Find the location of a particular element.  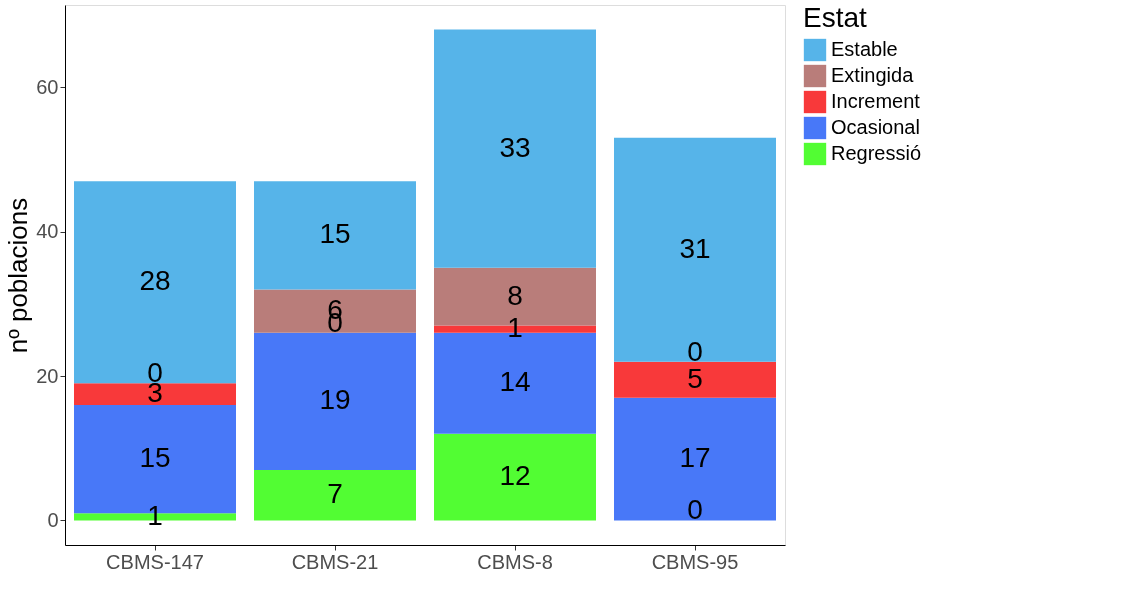

y-tick-label: 60 is located at coordinates (47, 86).